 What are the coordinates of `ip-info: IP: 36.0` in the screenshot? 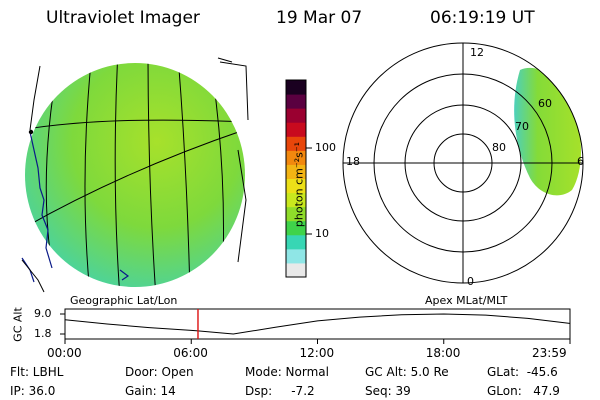 It's located at (33, 391).